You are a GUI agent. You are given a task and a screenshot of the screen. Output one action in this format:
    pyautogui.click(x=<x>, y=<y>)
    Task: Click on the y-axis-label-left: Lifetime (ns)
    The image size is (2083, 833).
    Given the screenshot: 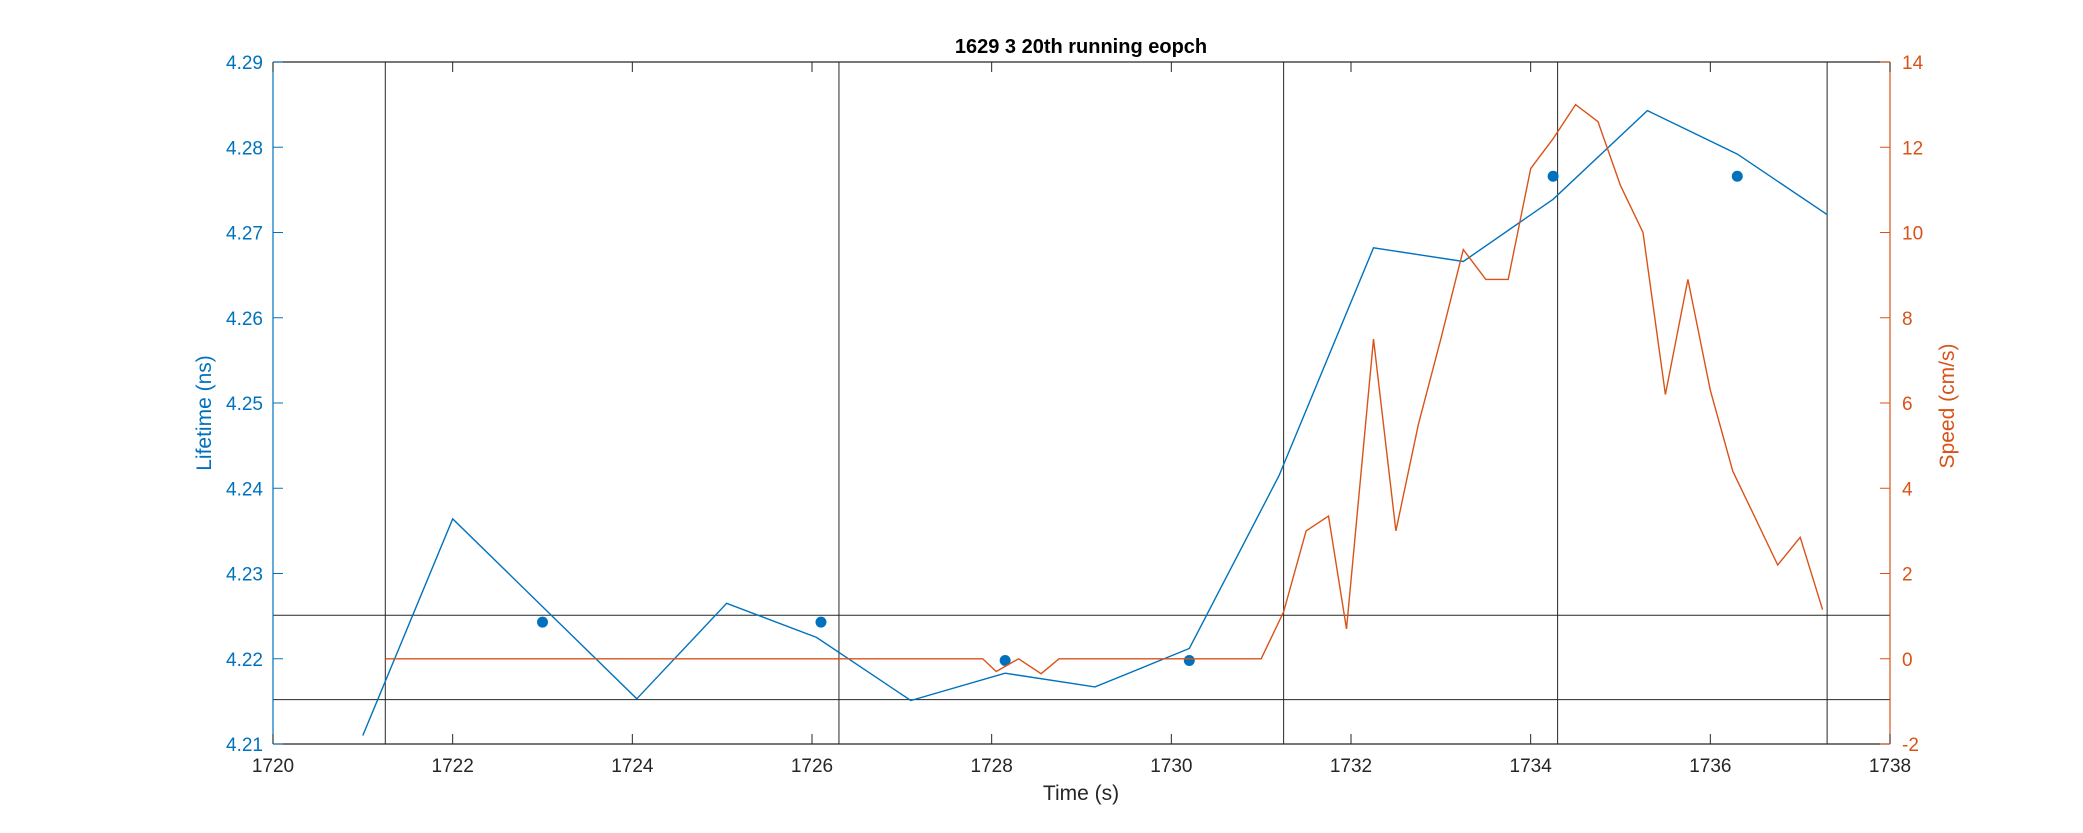 What is the action you would take?
    pyautogui.click(x=204, y=413)
    